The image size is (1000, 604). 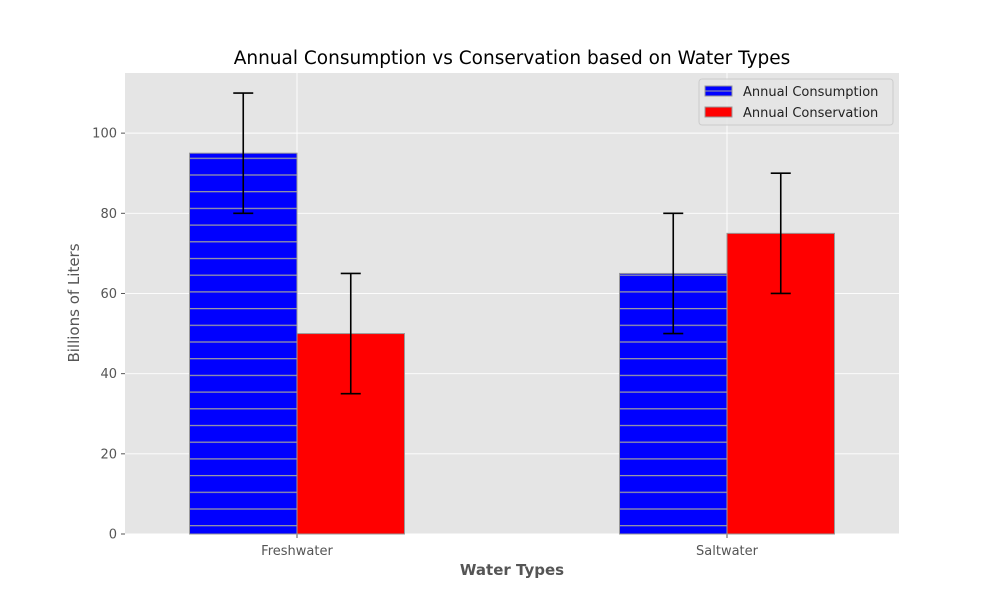 What do you see at coordinates (512, 570) in the screenshot?
I see `x-axis-label: Water Types` at bounding box center [512, 570].